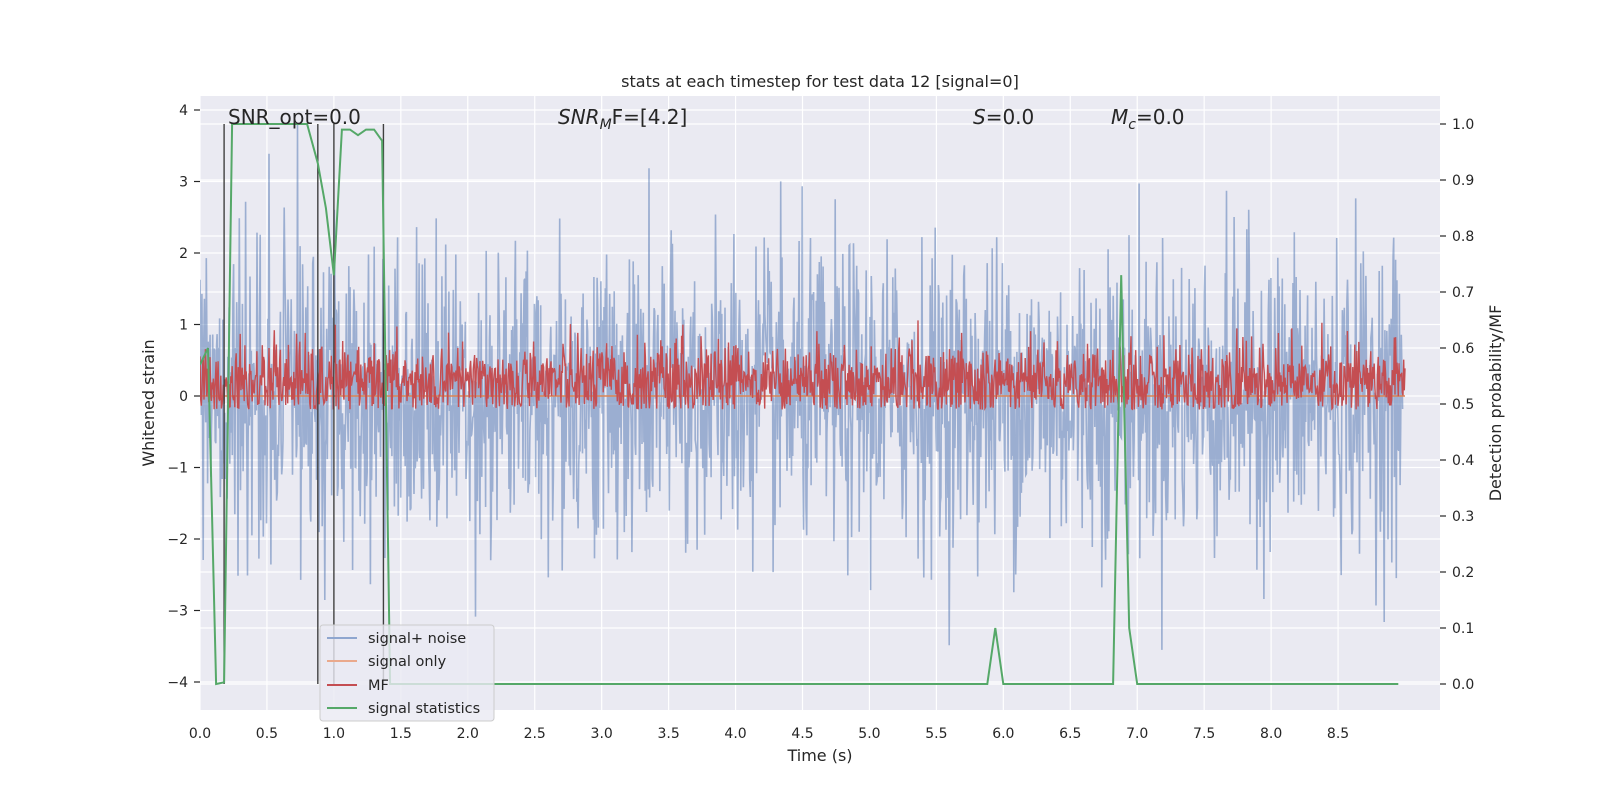 This screenshot has width=1600, height=800. I want to click on legend-label-mf: MF, so click(378, 686).